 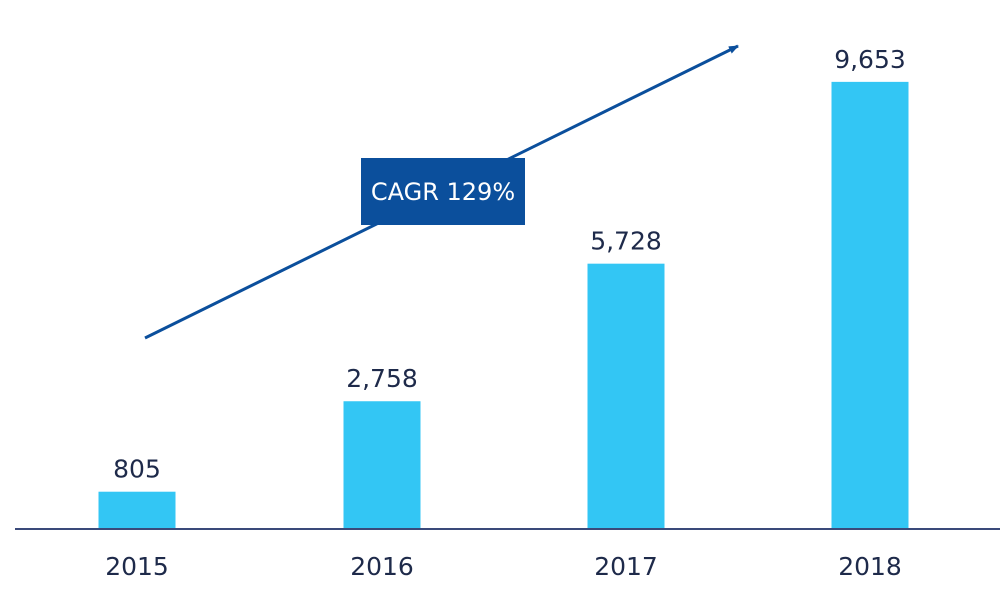 I want to click on cagr-annotation-text: CAGR 129%, so click(x=443, y=192).